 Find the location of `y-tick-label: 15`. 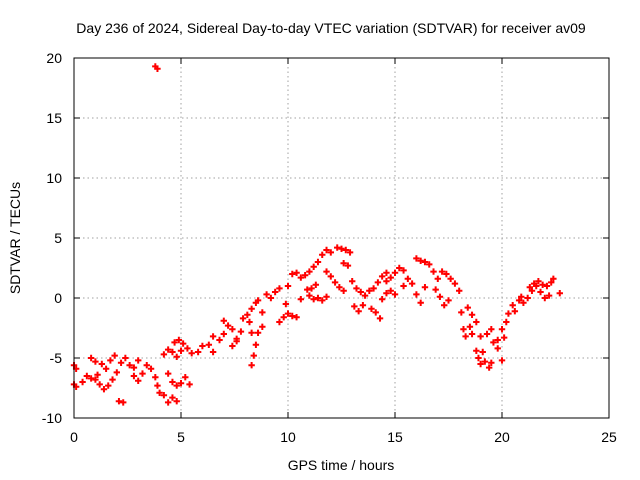

y-tick-label: 15 is located at coordinates (54, 118).